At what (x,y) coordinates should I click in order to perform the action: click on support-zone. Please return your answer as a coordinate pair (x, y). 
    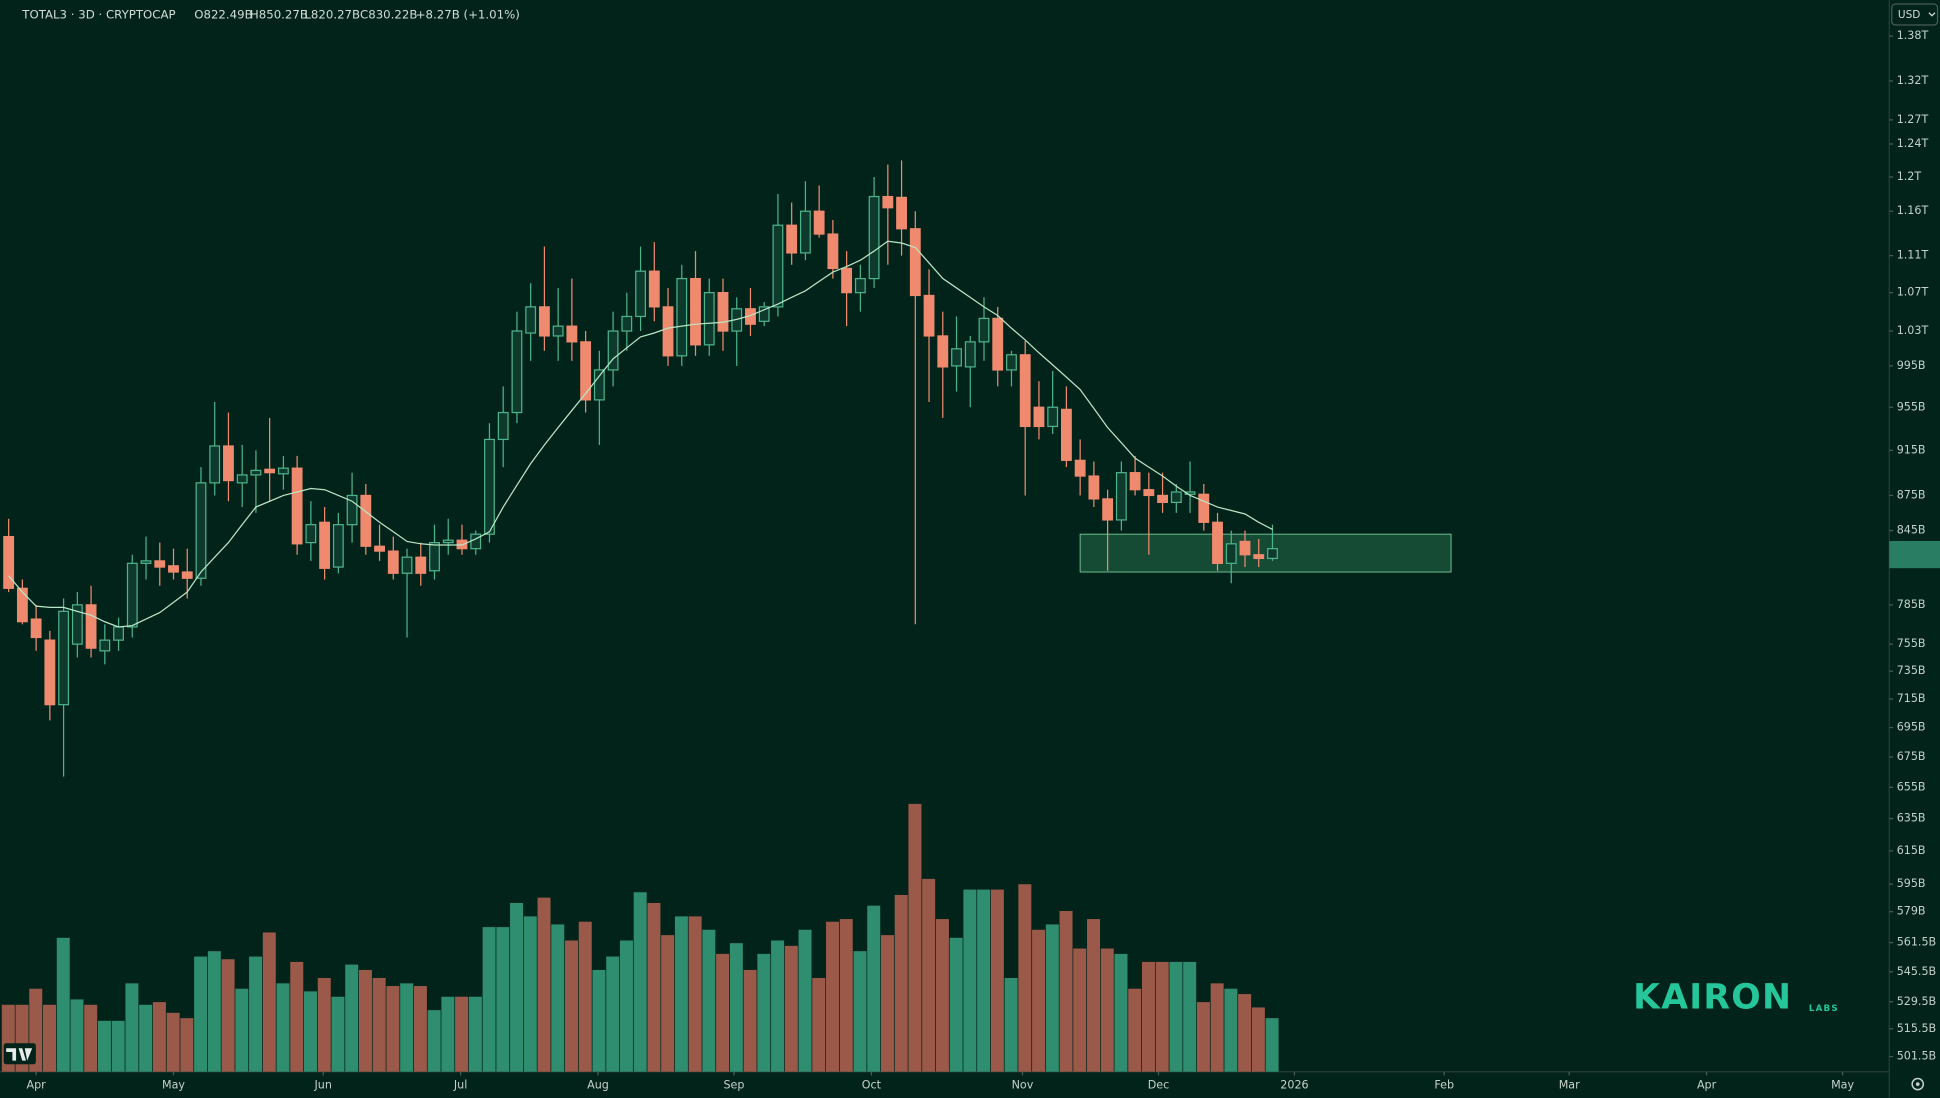
    Looking at the image, I should click on (1265, 553).